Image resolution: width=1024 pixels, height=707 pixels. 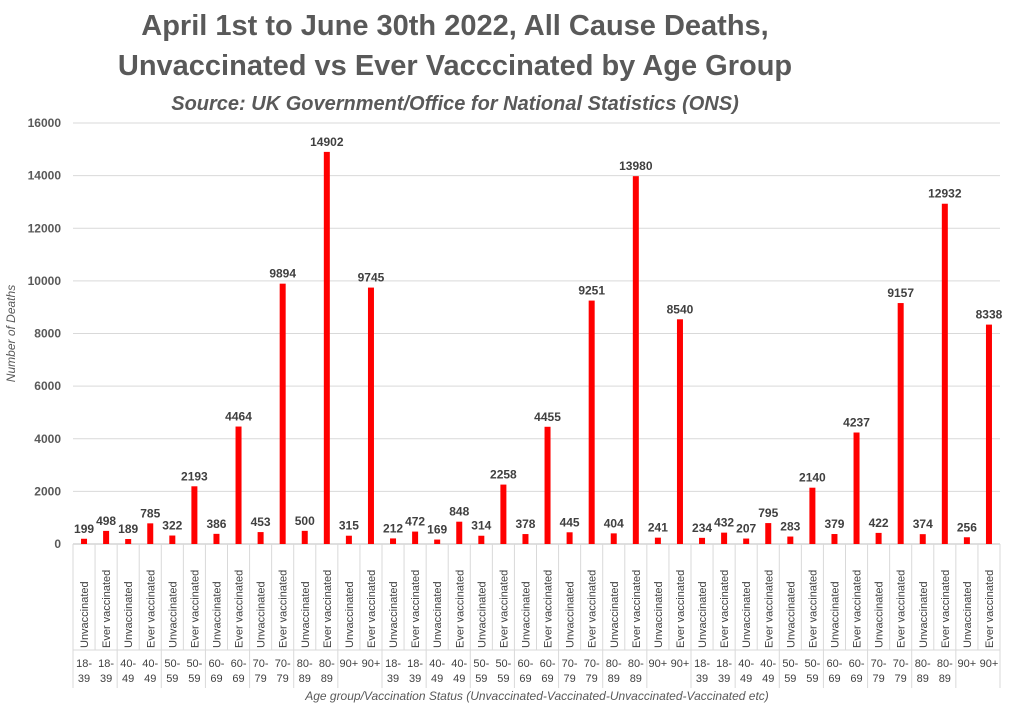 I want to click on data-label: 4464, so click(x=238, y=417).